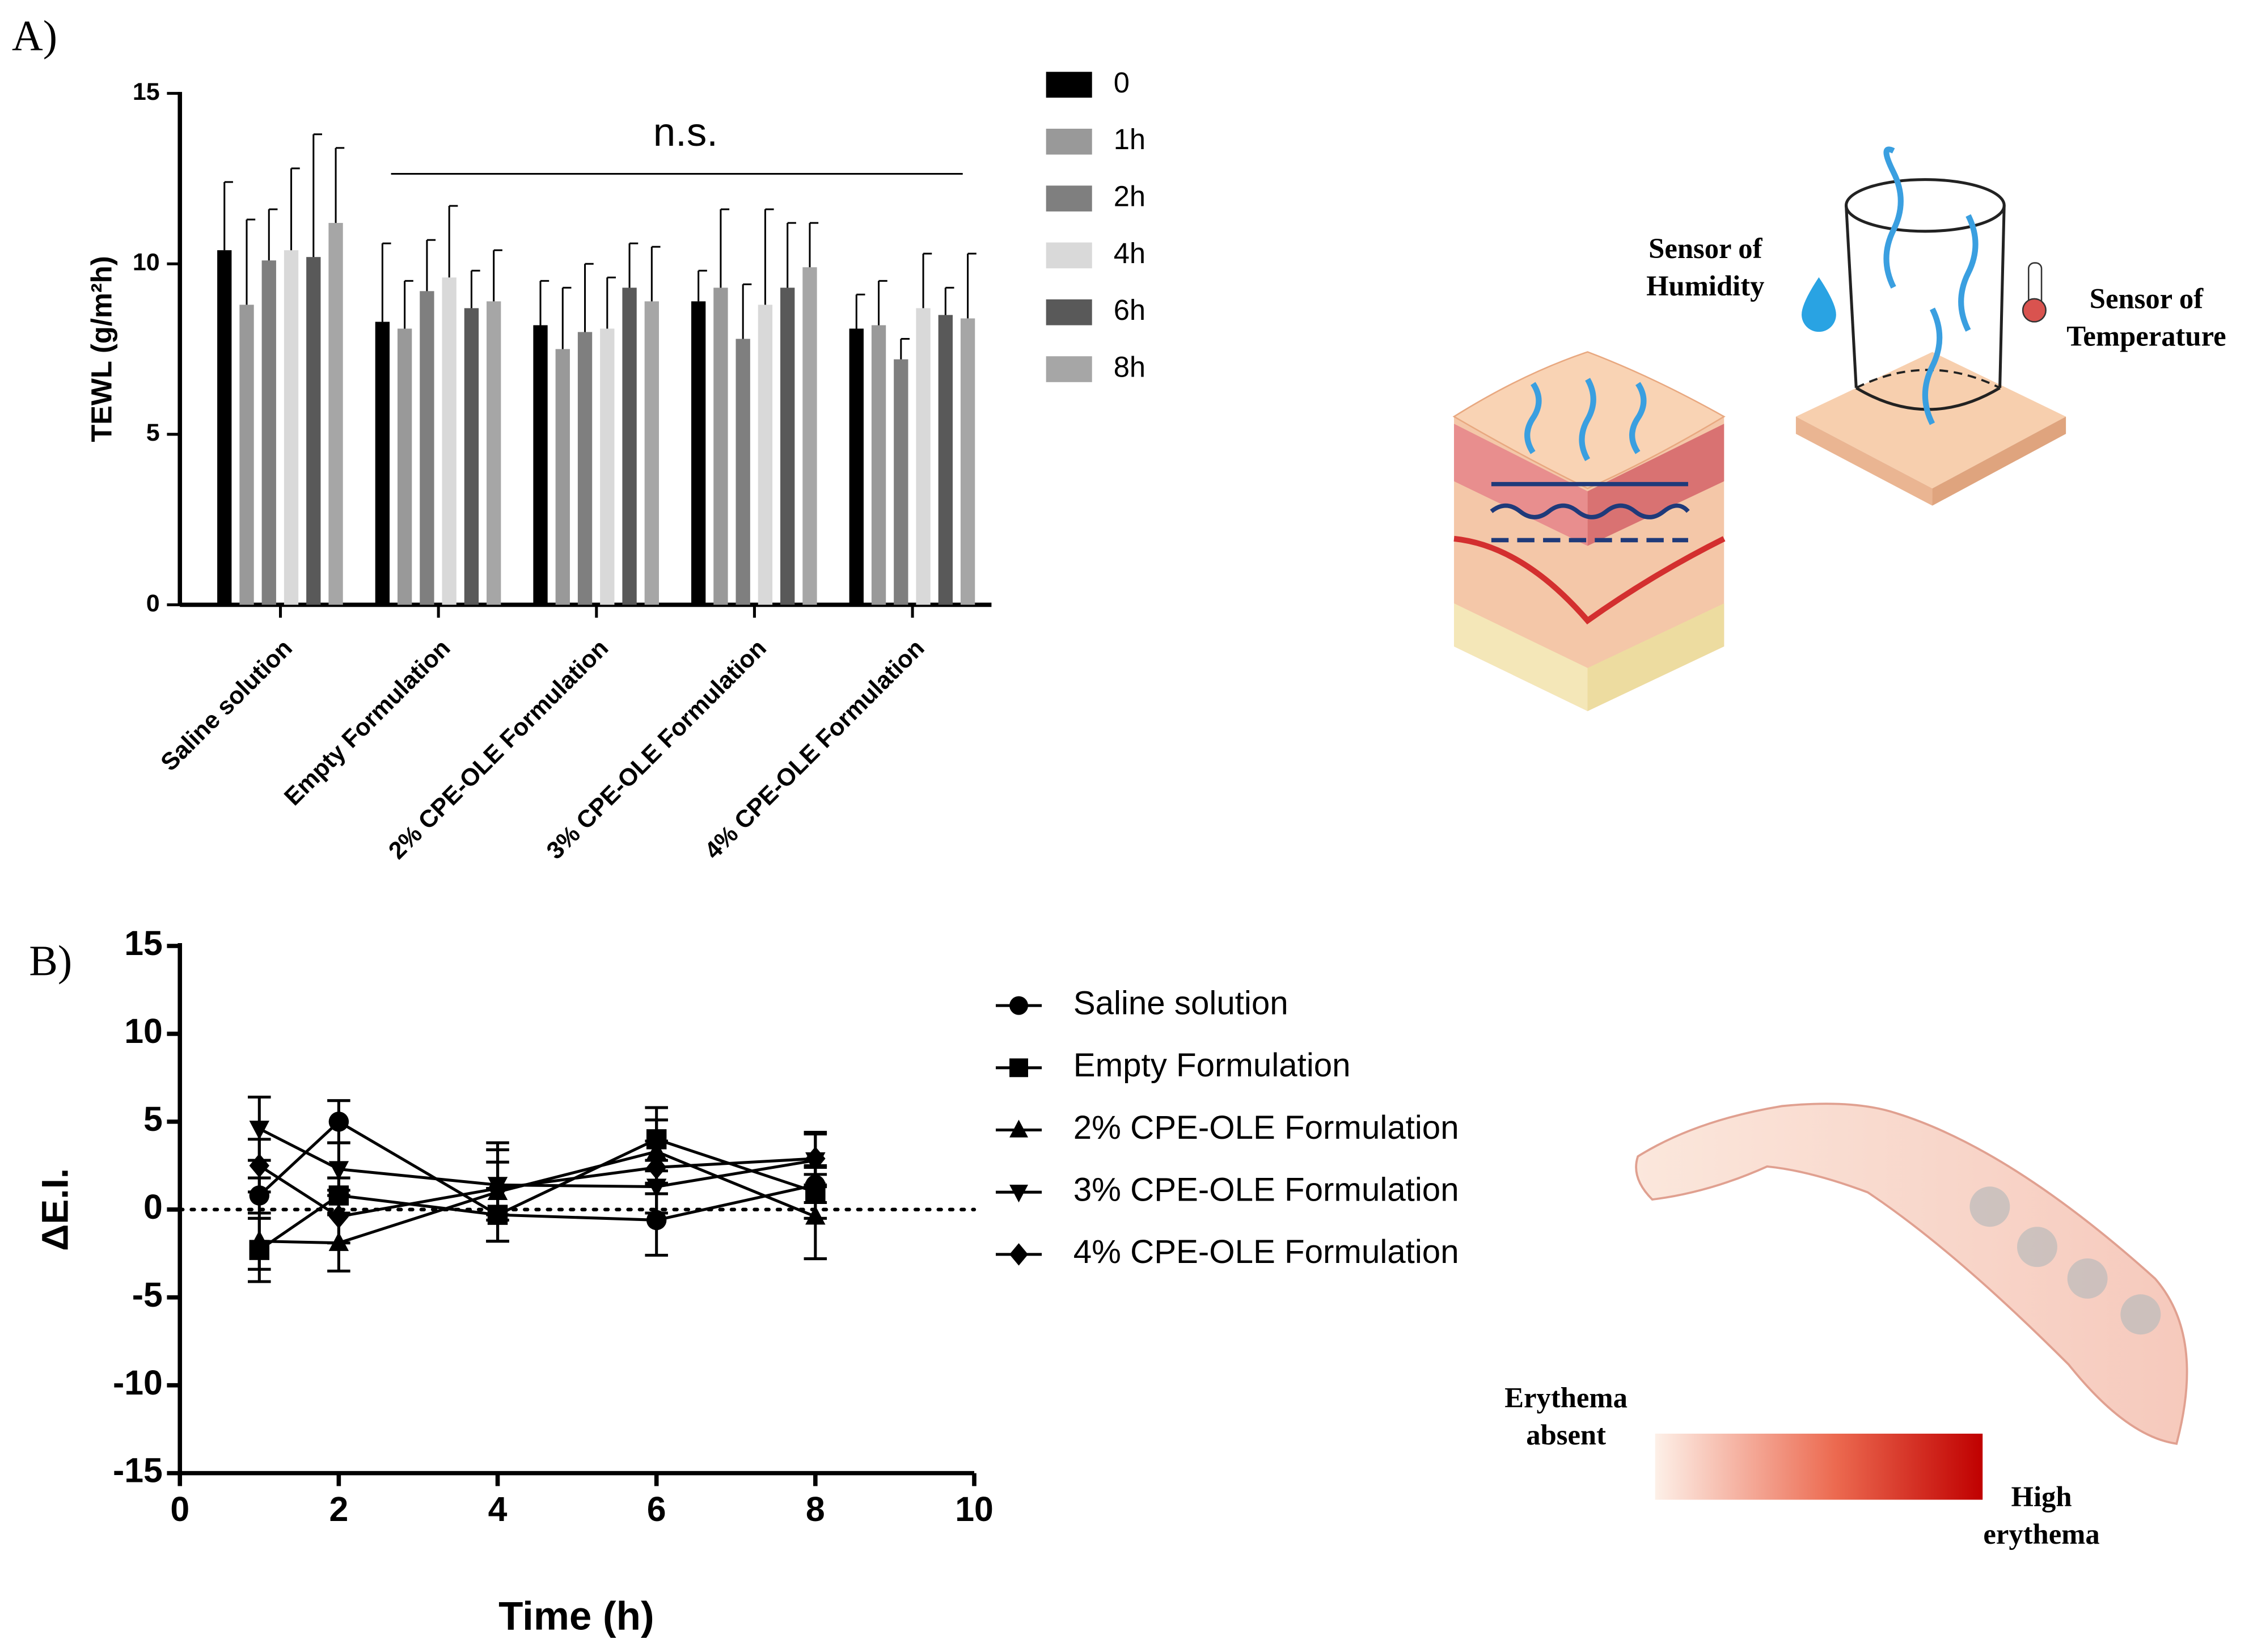  What do you see at coordinates (656, 1509) in the screenshot?
I see `x-tick-label: 6` at bounding box center [656, 1509].